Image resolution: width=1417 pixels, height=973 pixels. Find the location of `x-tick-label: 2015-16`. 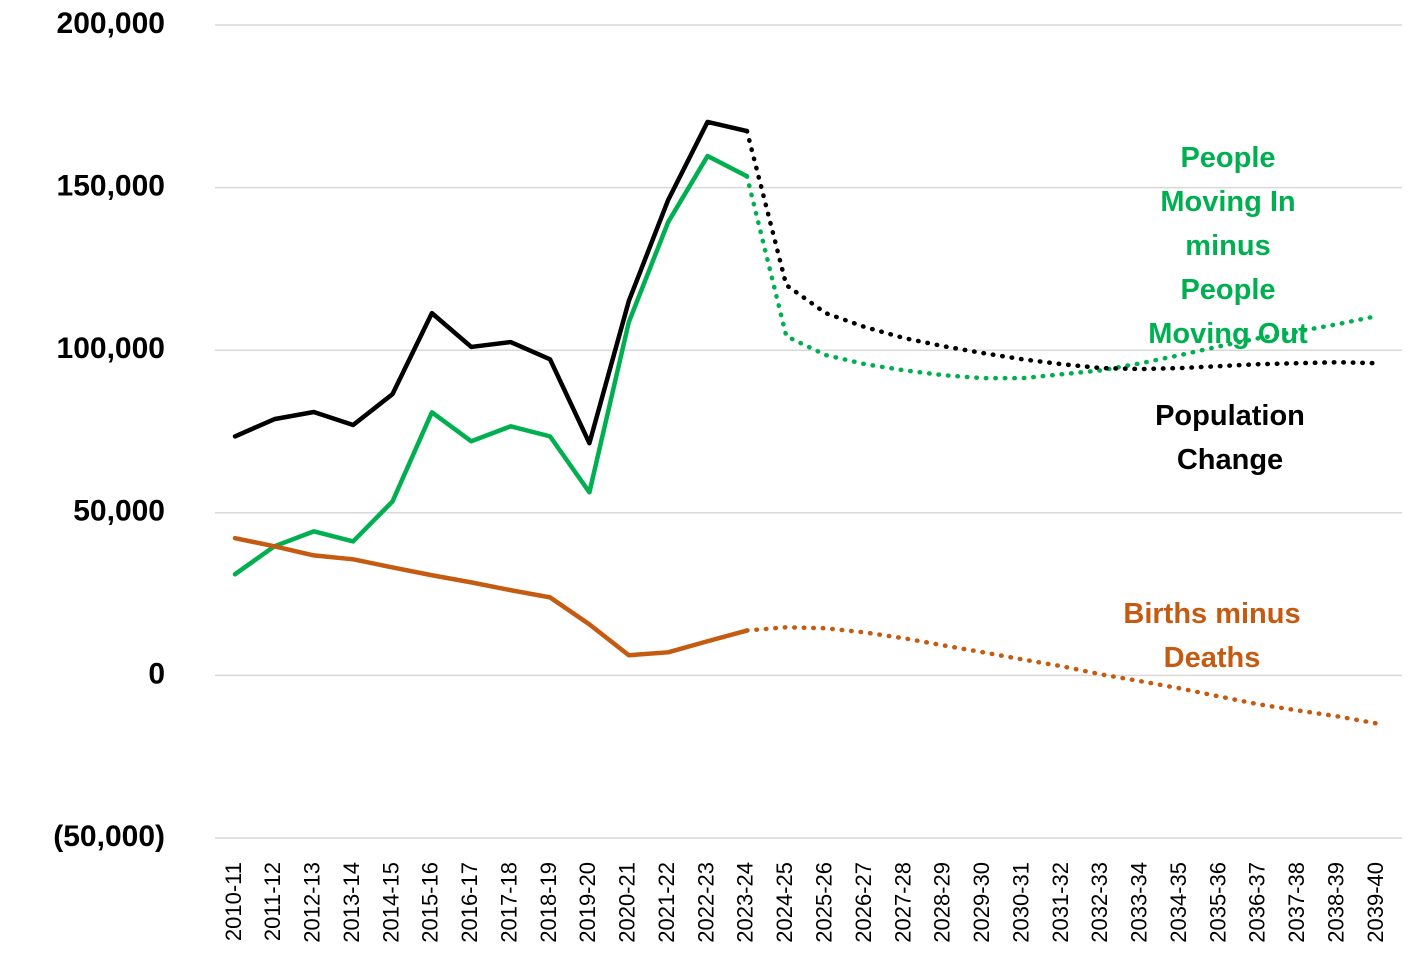

x-tick-label: 2015-16 is located at coordinates (430, 902).